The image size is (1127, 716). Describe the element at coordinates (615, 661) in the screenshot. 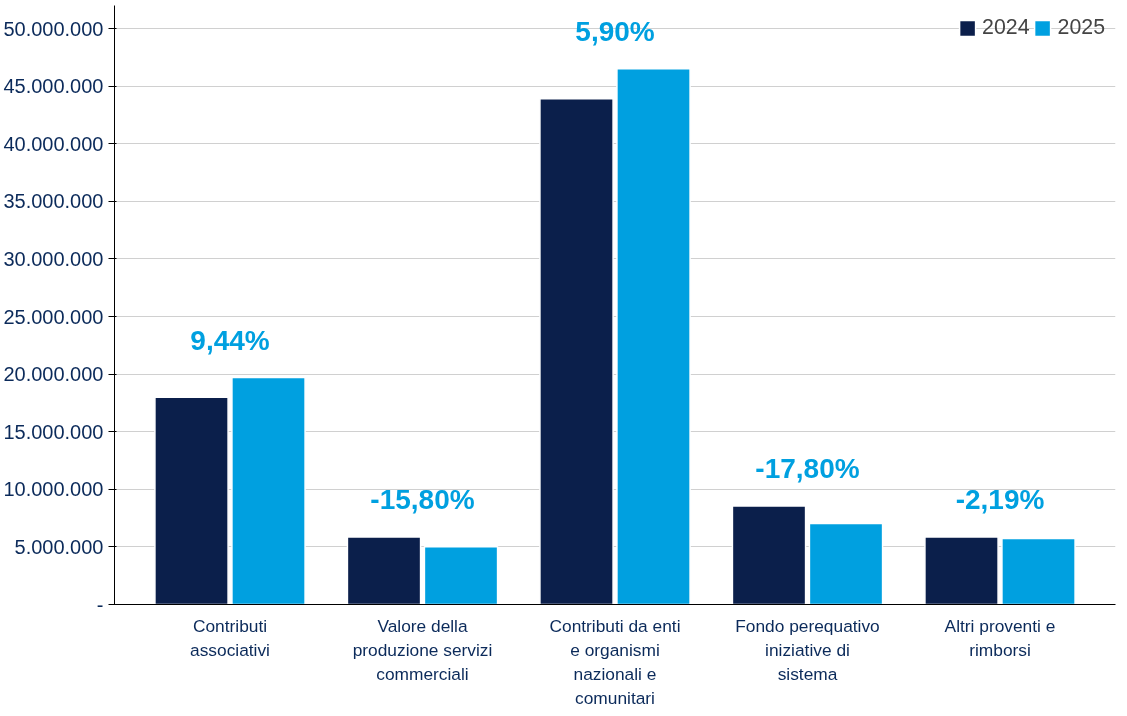

I see `x-tick-label: Contributi da enti e organismi nazionali e comunitari` at that location.